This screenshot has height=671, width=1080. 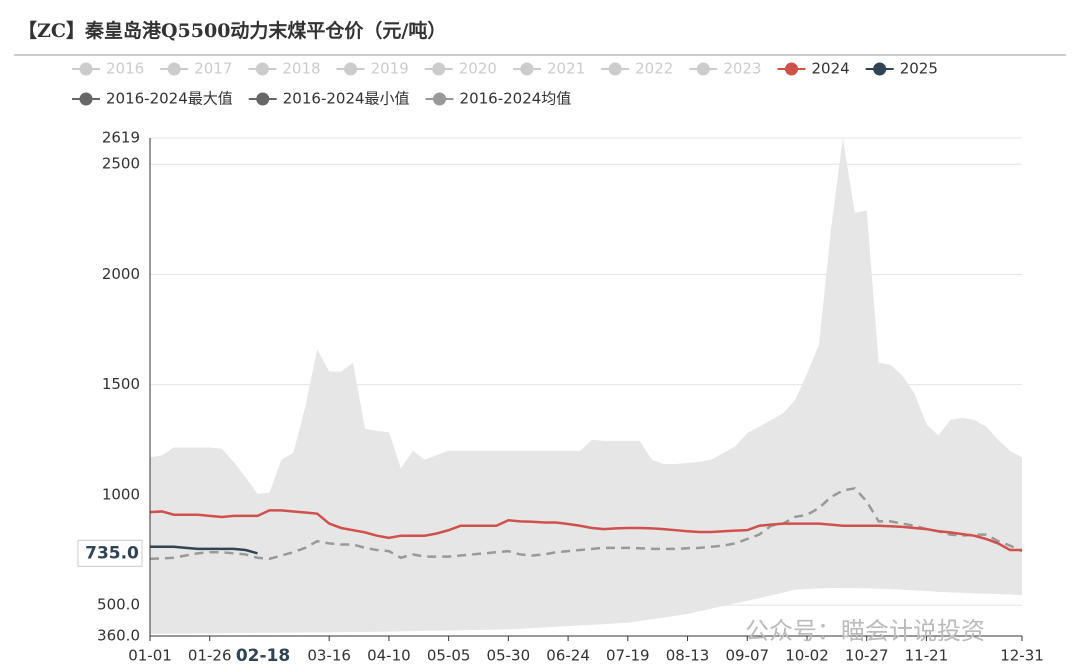 What do you see at coordinates (449, 656) in the screenshot?
I see `x-tick-label: 05-05` at bounding box center [449, 656].